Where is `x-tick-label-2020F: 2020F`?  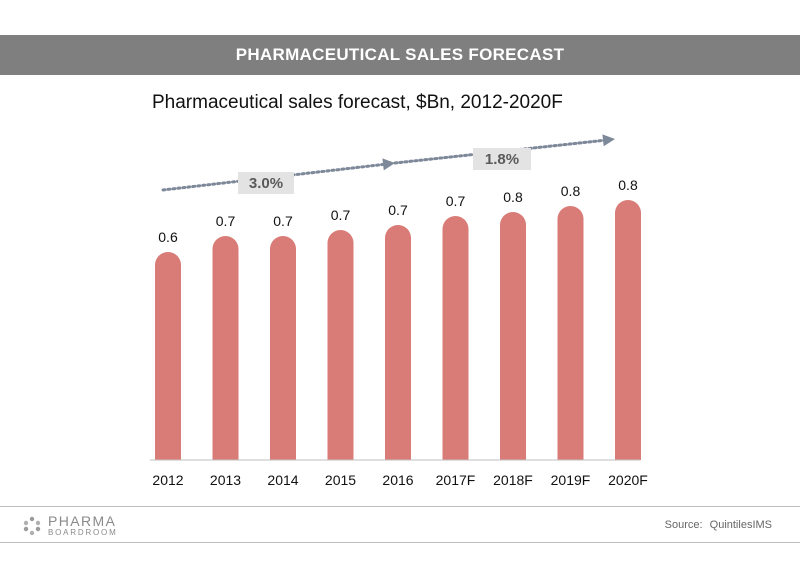 x-tick-label-2020F: 2020F is located at coordinates (628, 480).